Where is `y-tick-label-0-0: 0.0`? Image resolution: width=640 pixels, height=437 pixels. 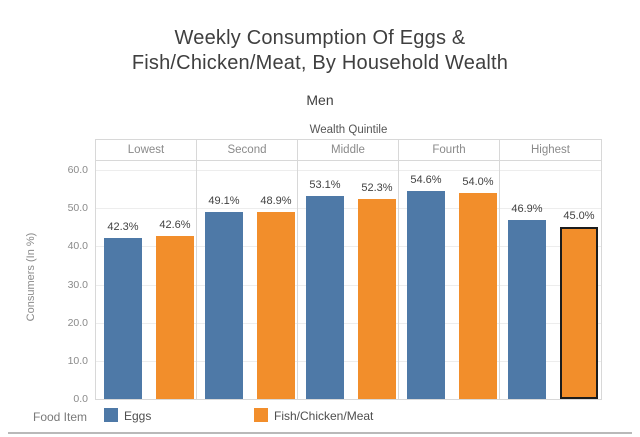 y-tick-label-0-0: 0.0 is located at coordinates (80, 399).